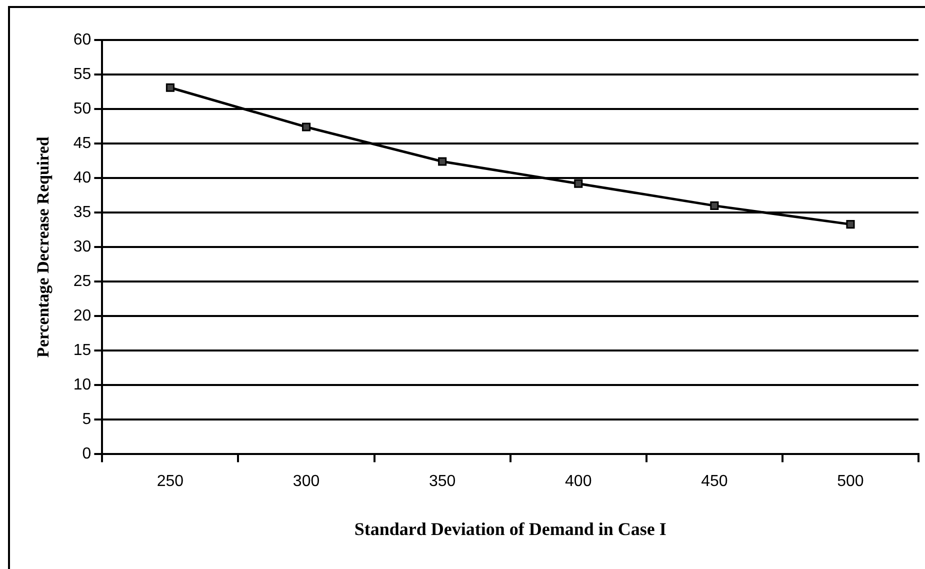  What do you see at coordinates (82, 109) in the screenshot?
I see `y-tick-label: 50` at bounding box center [82, 109].